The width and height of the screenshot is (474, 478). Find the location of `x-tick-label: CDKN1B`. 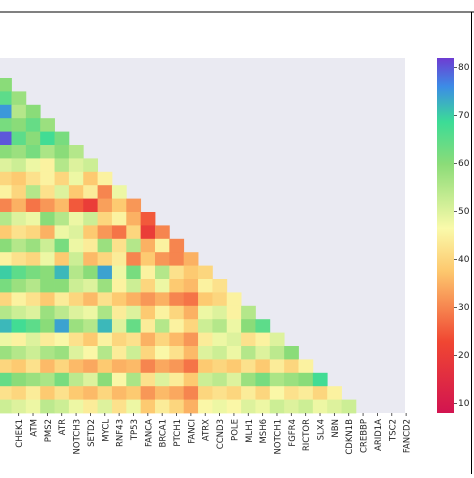

x-tick-label: CDKN1B is located at coordinates (350, 437).